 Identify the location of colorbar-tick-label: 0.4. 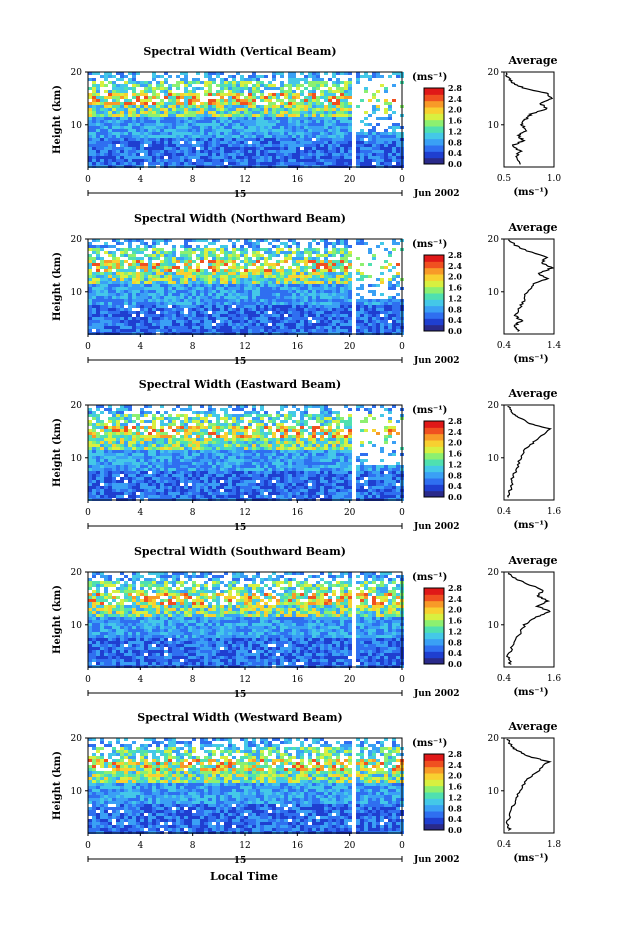
(455, 153).